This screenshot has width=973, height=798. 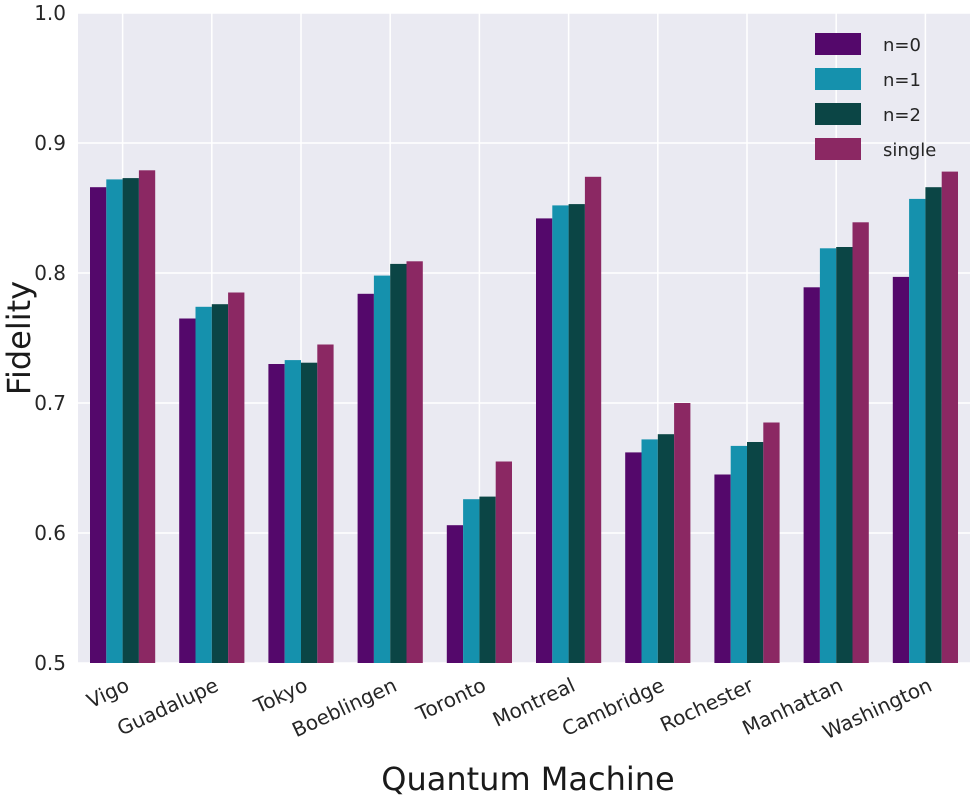 What do you see at coordinates (649, 551) in the screenshot?
I see `bar-n1-cambridge` at bounding box center [649, 551].